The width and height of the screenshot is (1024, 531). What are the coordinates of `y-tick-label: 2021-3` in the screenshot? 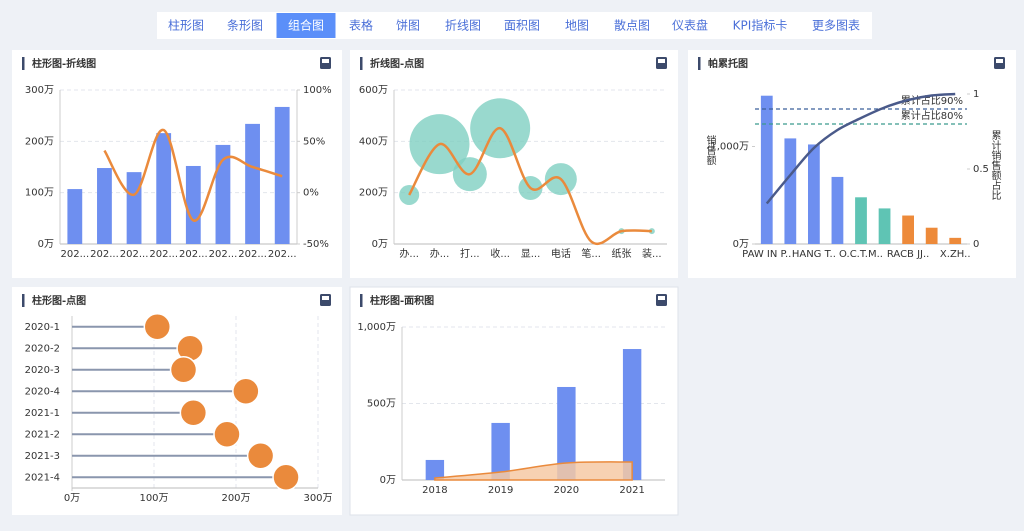 It's located at (42, 456).